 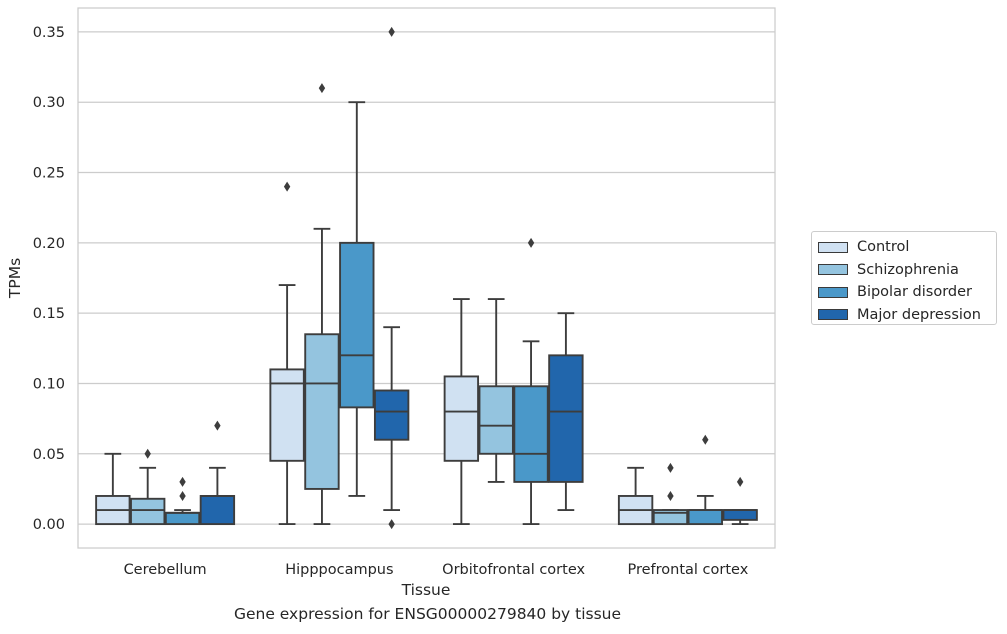 I want to click on y-tick-label: 0.20, so click(x=49, y=244).